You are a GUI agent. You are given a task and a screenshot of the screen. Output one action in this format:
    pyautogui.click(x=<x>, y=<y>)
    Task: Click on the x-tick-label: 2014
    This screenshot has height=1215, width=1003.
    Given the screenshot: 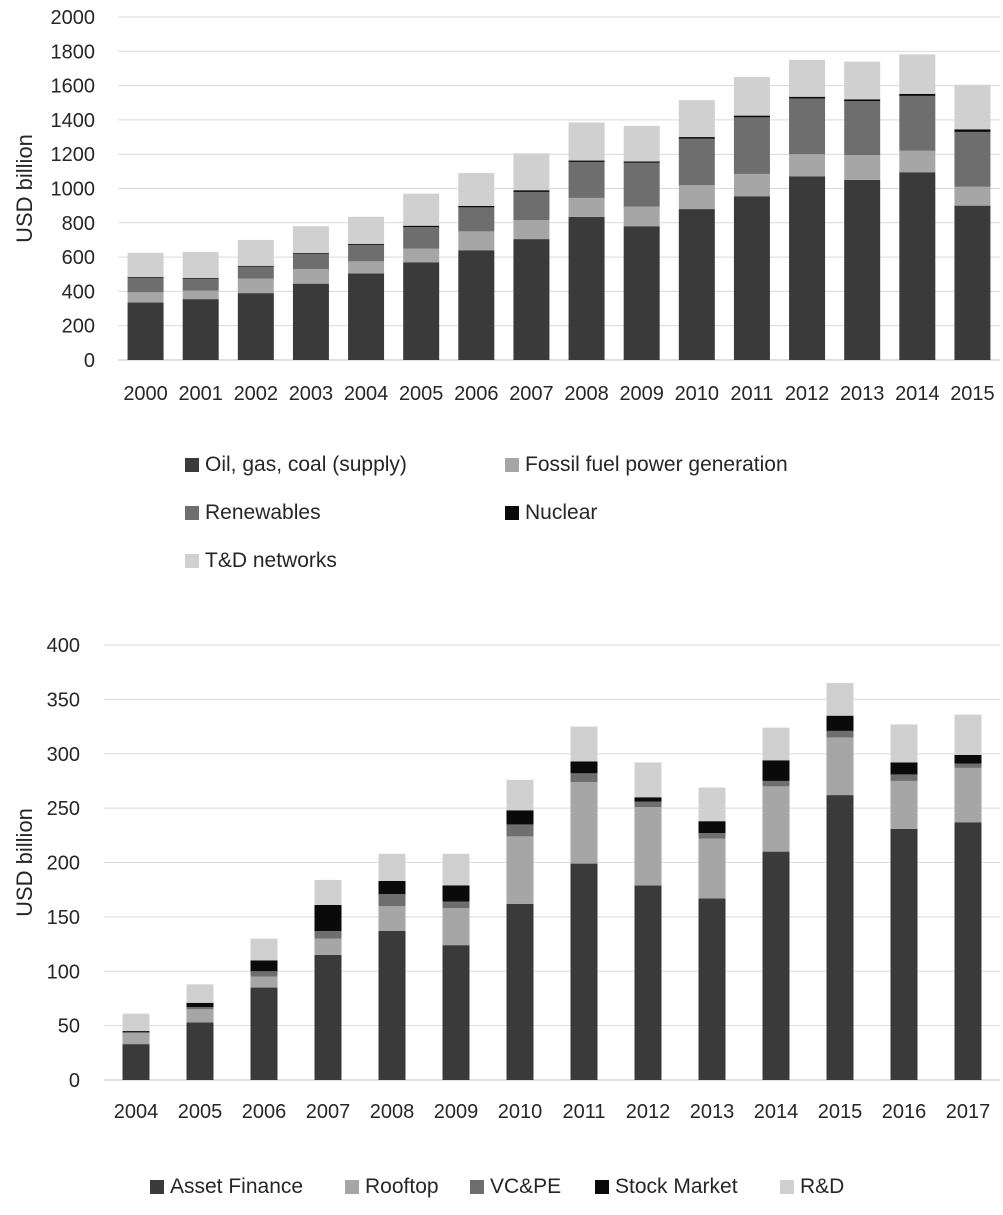 What is the action you would take?
    pyautogui.click(x=776, y=1112)
    